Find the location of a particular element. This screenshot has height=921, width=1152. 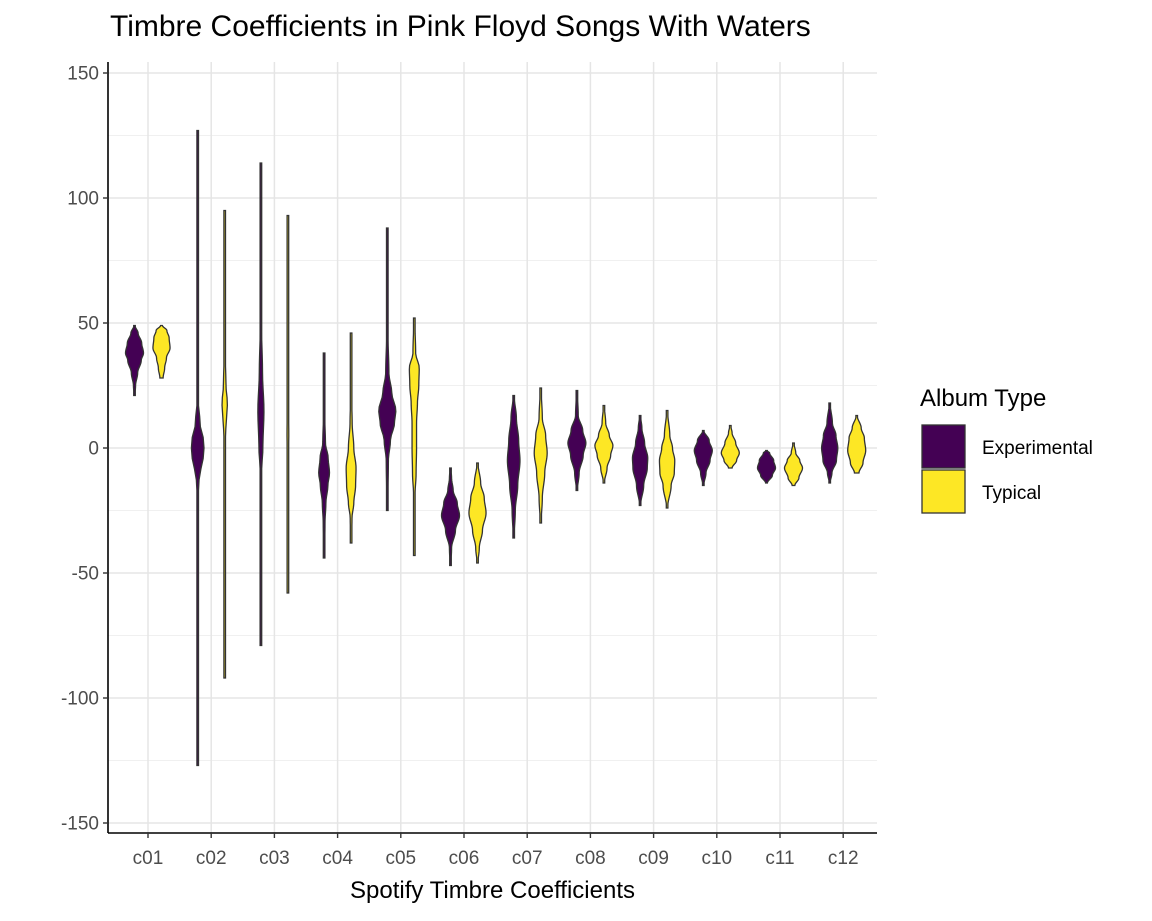

x-tick-label: c08 is located at coordinates (590, 858).